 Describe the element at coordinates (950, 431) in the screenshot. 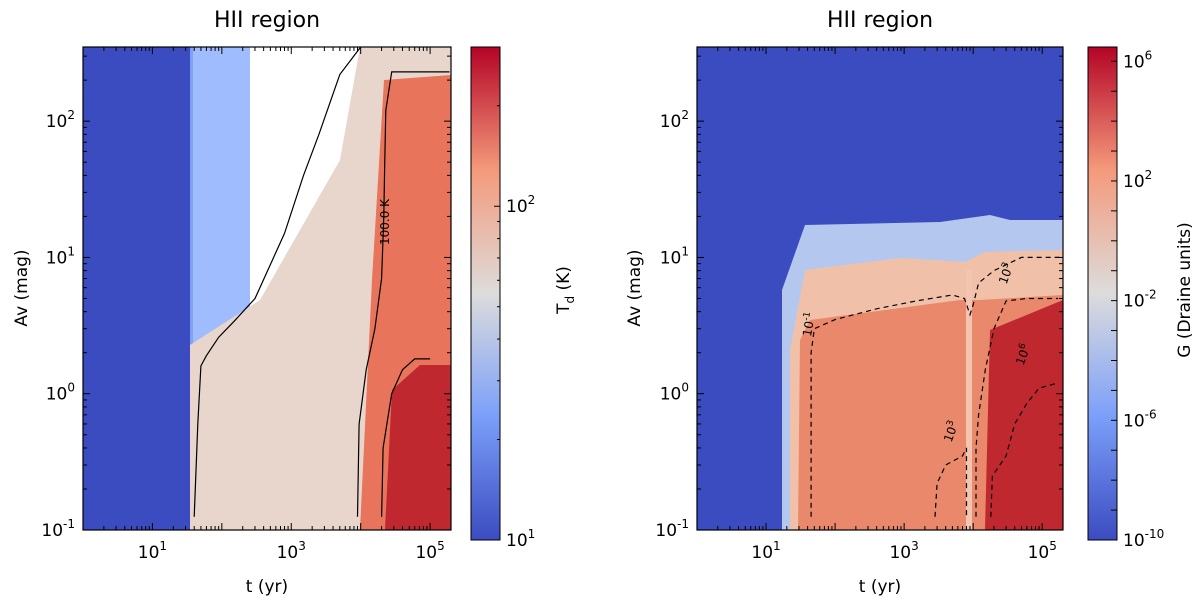

I see `contour-label-1e3-left: 103` at that location.